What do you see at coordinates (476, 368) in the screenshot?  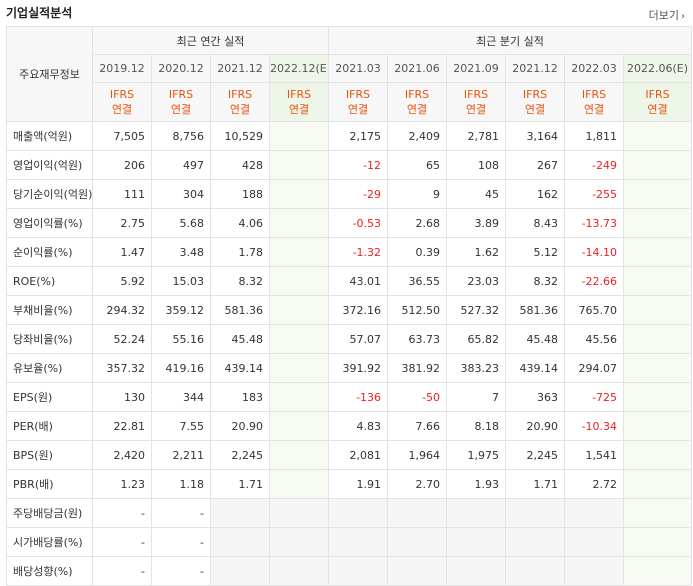 I see `table-cell: 383.23` at bounding box center [476, 368].